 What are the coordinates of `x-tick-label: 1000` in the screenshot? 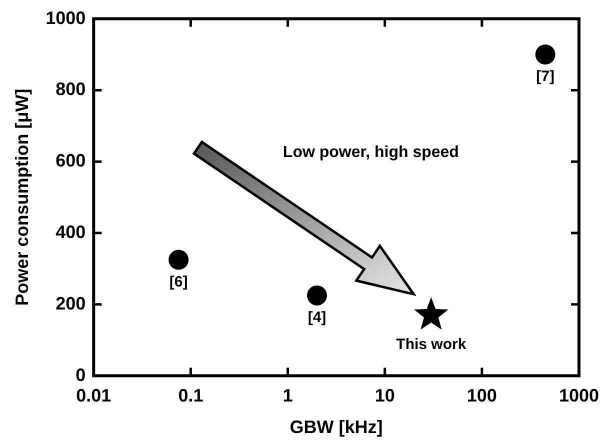 It's located at (578, 396).